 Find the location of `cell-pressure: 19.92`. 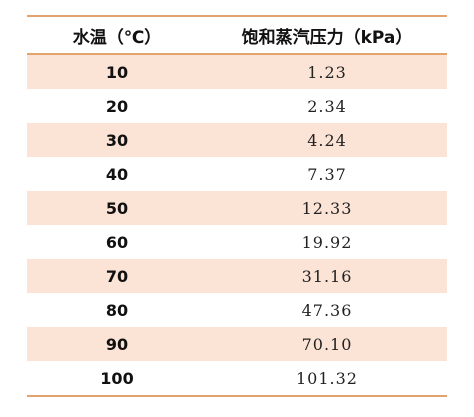

cell-pressure: 19.92 is located at coordinates (327, 242).